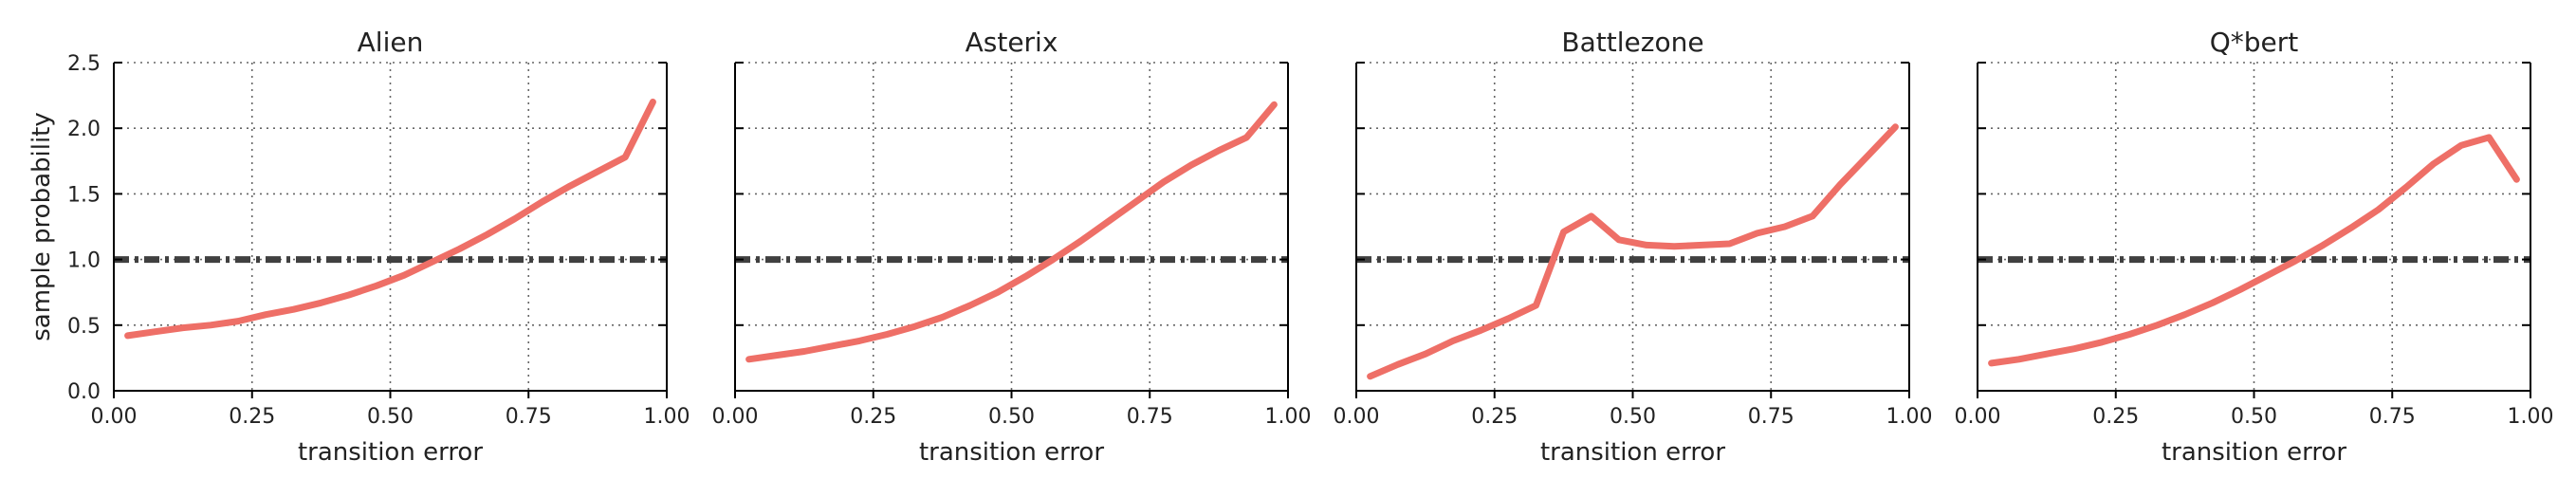  What do you see at coordinates (42, 226) in the screenshot?
I see `y-axis-label: sample probability` at bounding box center [42, 226].